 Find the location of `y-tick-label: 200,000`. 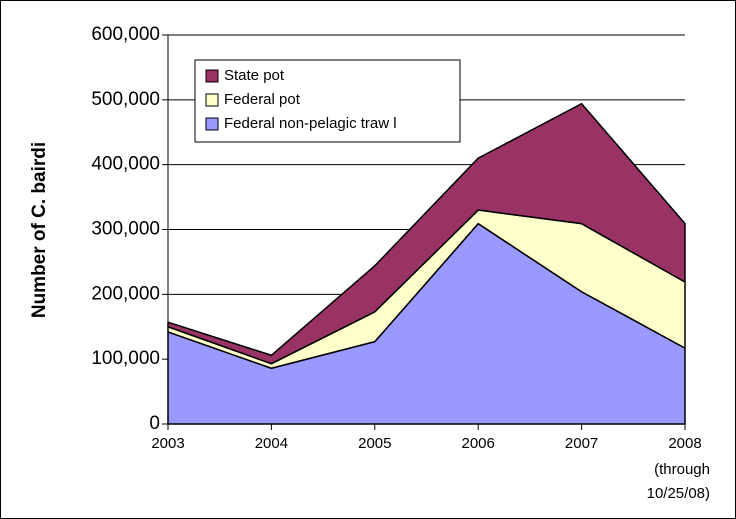

y-tick-label: 200,000 is located at coordinates (125, 293).